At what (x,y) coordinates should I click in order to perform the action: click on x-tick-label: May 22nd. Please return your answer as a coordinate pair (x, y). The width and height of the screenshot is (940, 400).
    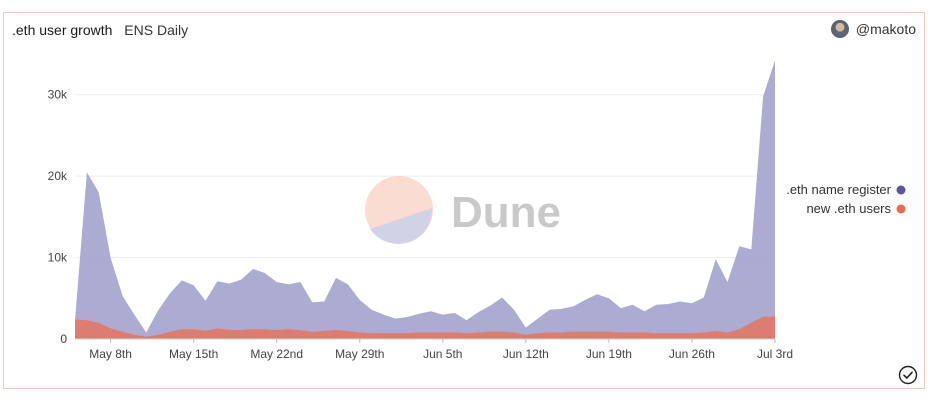
    Looking at the image, I should click on (276, 354).